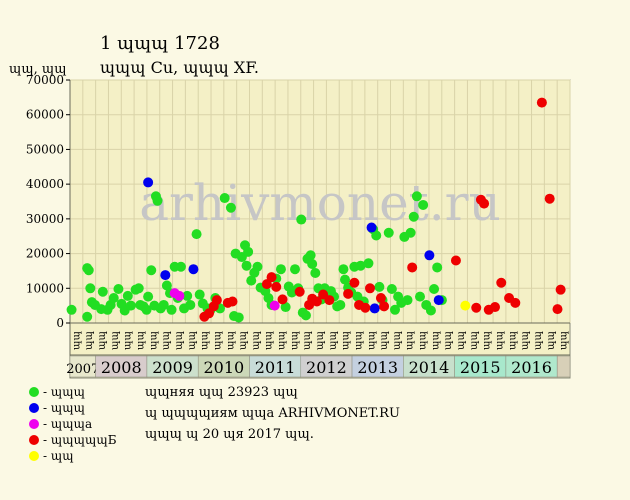 This screenshot has width=630, height=500. I want to click on blue-dot-icon, so click(34, 408).